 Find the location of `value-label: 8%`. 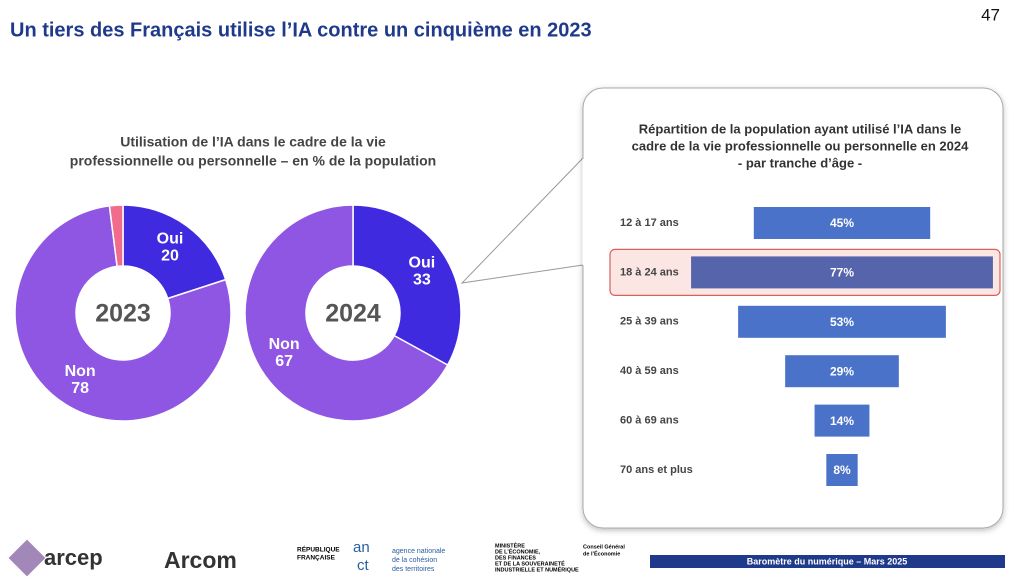

value-label: 8% is located at coordinates (842, 470).